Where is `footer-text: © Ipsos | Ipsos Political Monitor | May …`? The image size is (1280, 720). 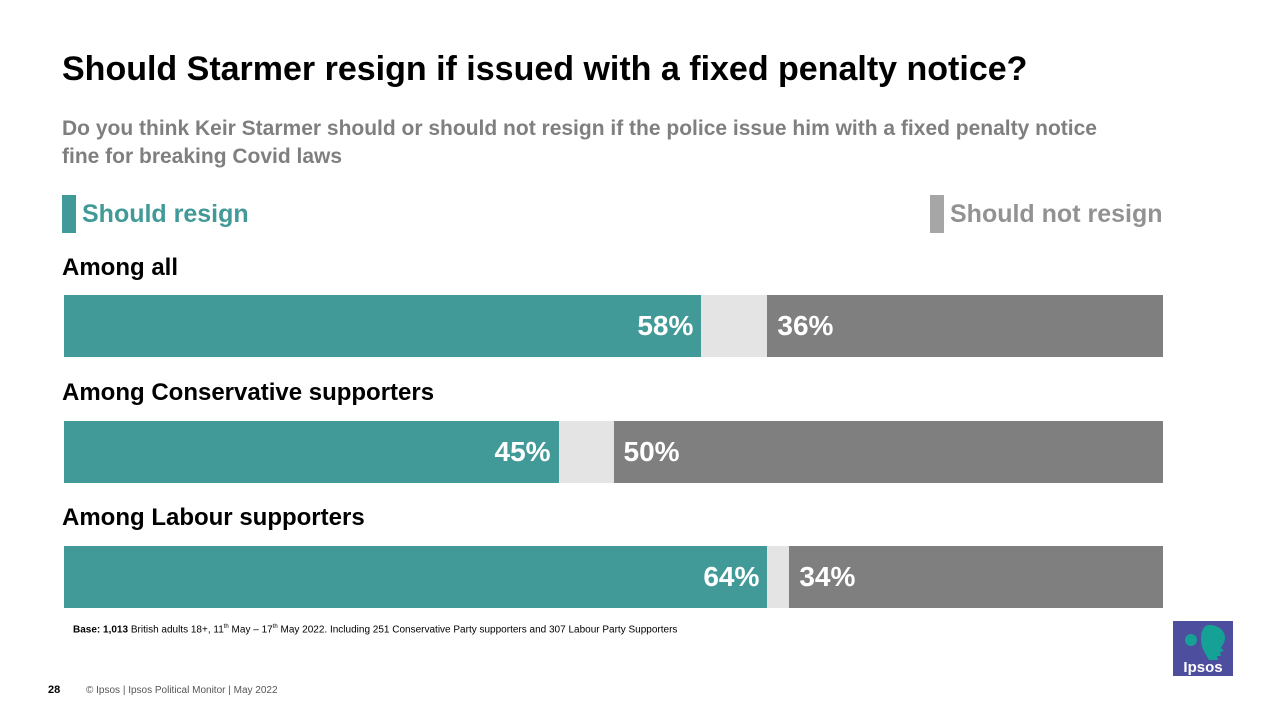
footer-text: © Ipsos | Ipsos Political Monitor | May … is located at coordinates (182, 690).